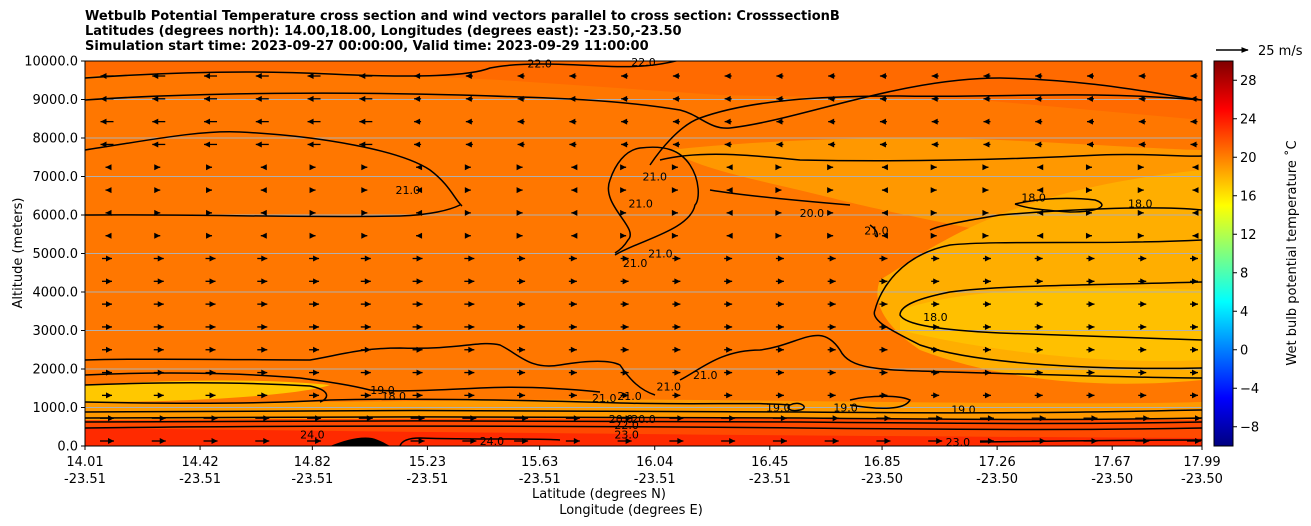 The image size is (1311, 526). What do you see at coordinates (660, 254) in the screenshot?
I see `contour-label: 21.0` at bounding box center [660, 254].